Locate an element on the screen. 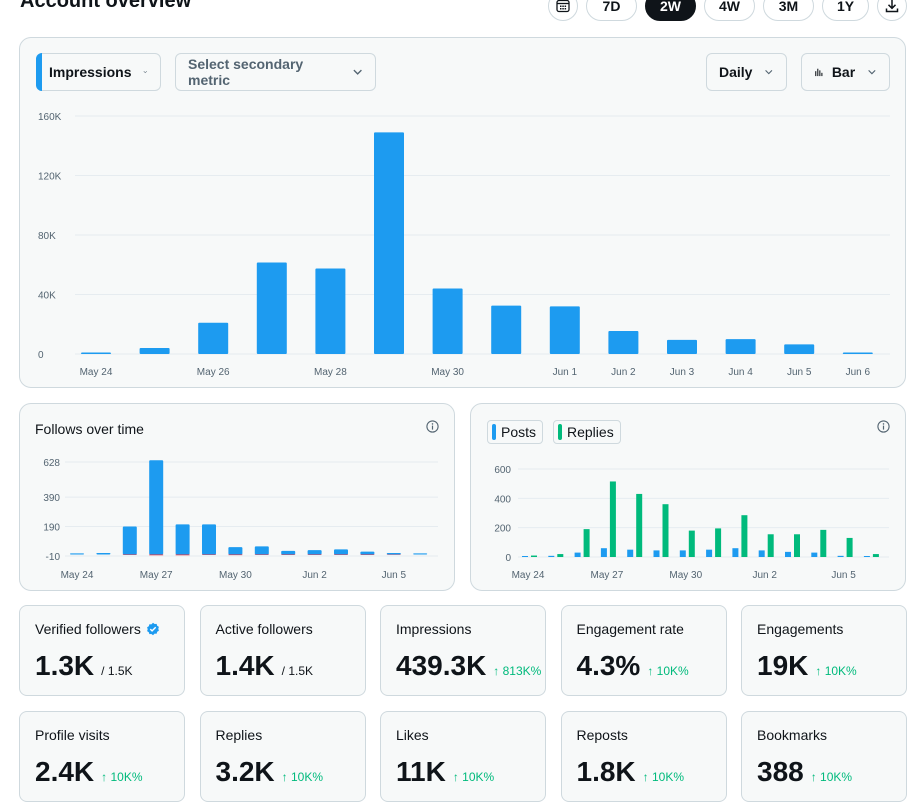 The width and height of the screenshot is (923, 812). metric-card-label-row: Reposts is located at coordinates (602, 735).